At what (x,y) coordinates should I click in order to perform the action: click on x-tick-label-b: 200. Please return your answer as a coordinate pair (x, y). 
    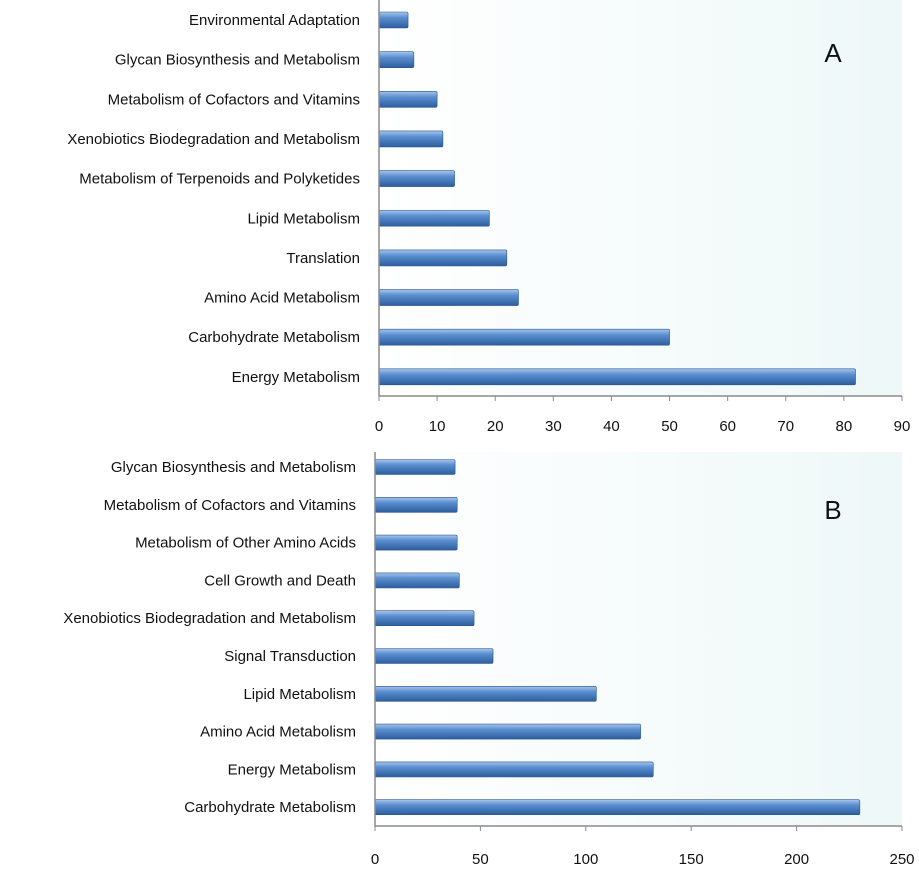
    Looking at the image, I should click on (796, 859).